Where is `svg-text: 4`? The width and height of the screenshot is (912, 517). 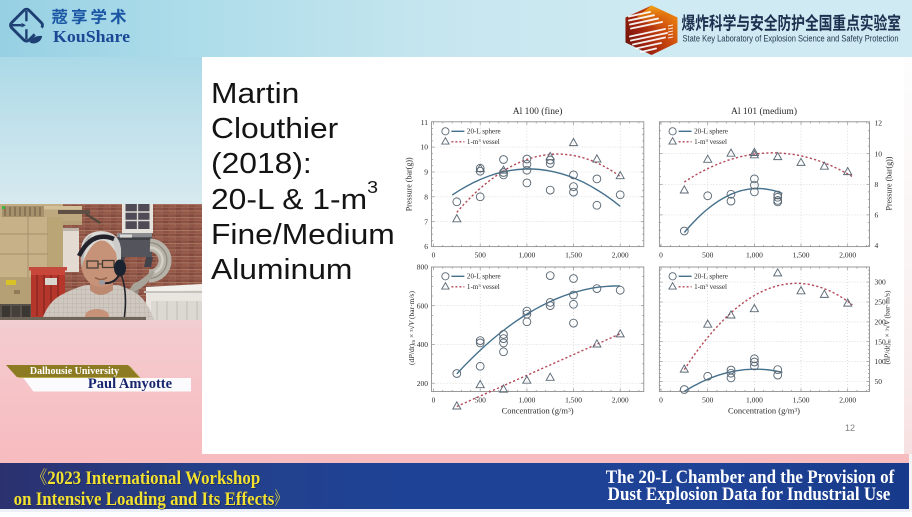
svg-text: 4 is located at coordinates (877, 245).